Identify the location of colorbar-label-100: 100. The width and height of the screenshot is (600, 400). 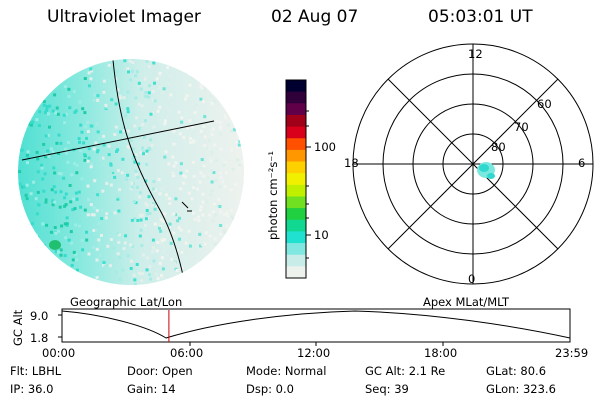
(325, 147).